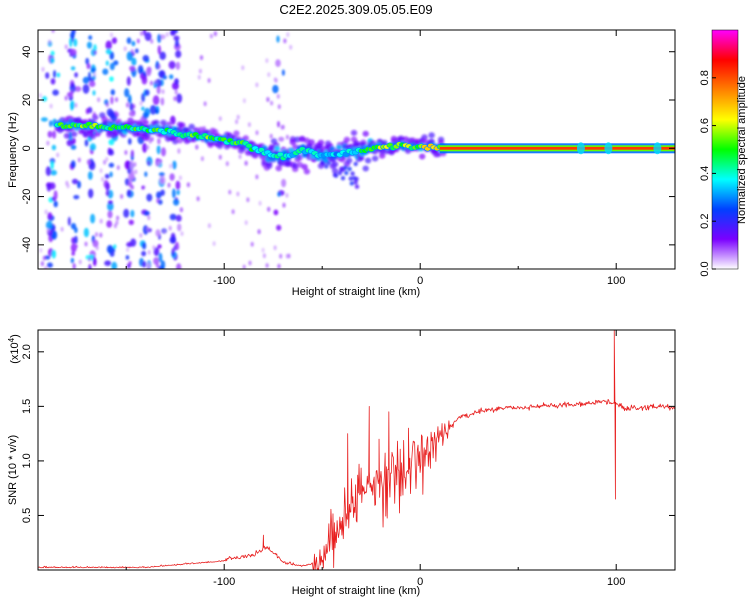 This screenshot has height=600, width=750. What do you see at coordinates (616, 582) in the screenshot?
I see `snr-x-tick-label: 100` at bounding box center [616, 582].